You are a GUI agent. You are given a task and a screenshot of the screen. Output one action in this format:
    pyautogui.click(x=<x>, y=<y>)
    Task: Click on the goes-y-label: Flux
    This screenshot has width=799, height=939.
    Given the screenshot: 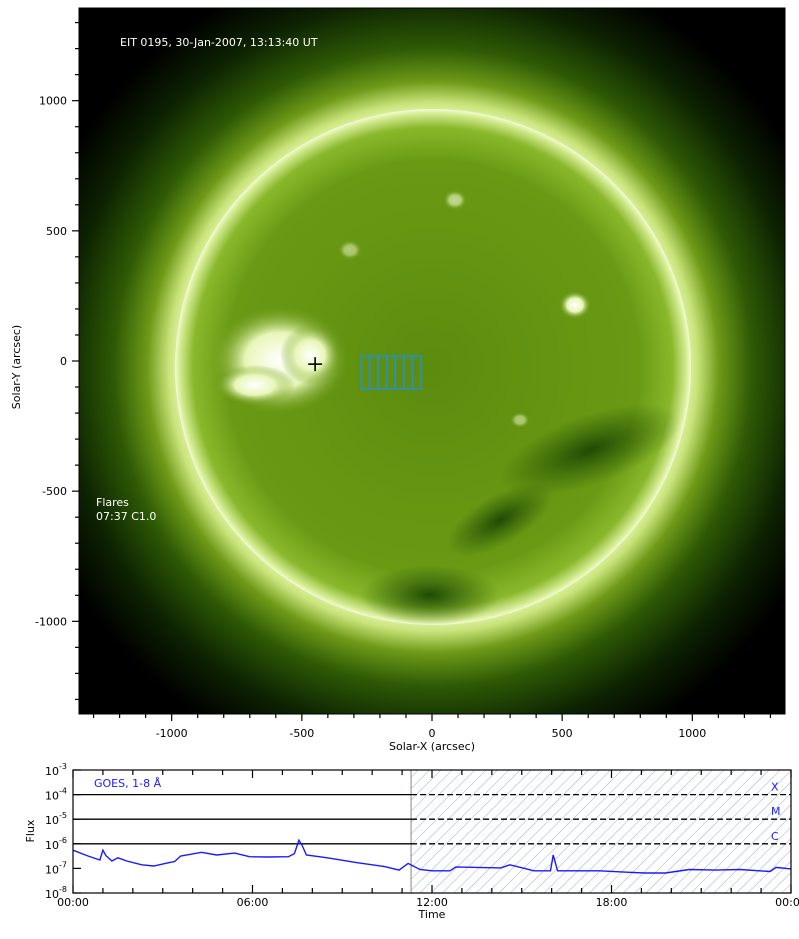 What is the action you would take?
    pyautogui.click(x=30, y=830)
    